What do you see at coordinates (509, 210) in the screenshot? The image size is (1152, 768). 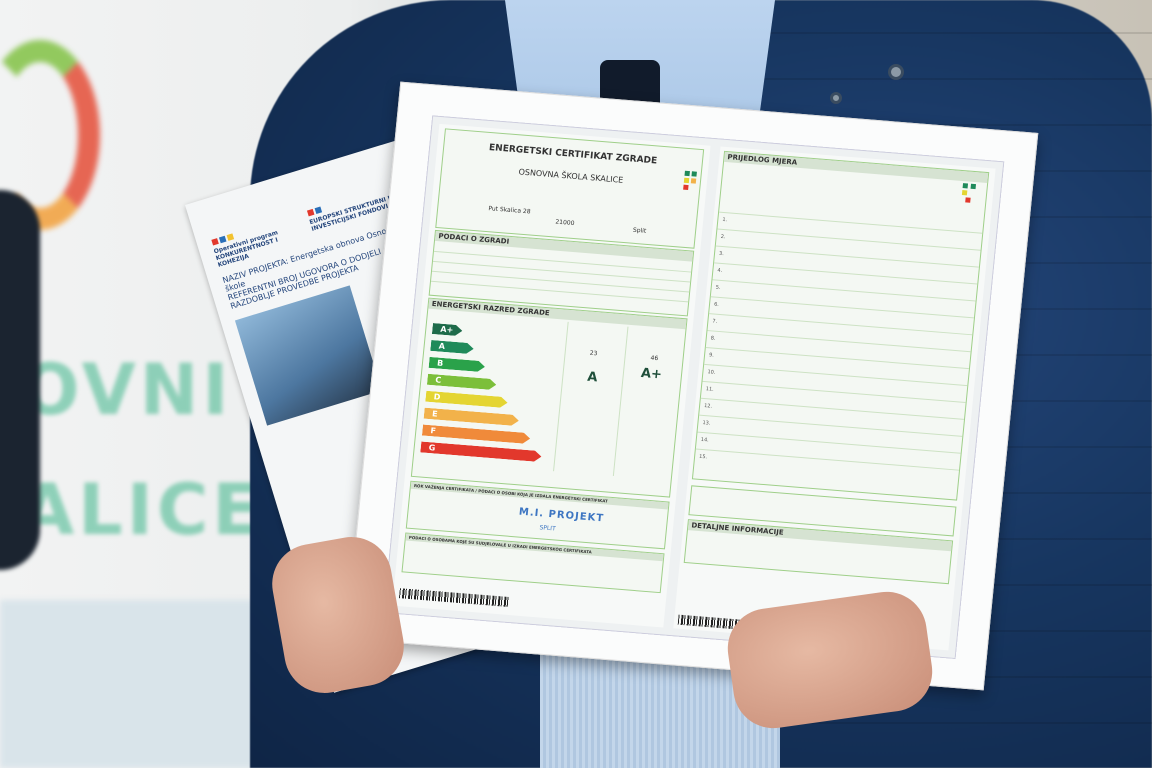 I see `street: Put Skalica 28` at bounding box center [509, 210].